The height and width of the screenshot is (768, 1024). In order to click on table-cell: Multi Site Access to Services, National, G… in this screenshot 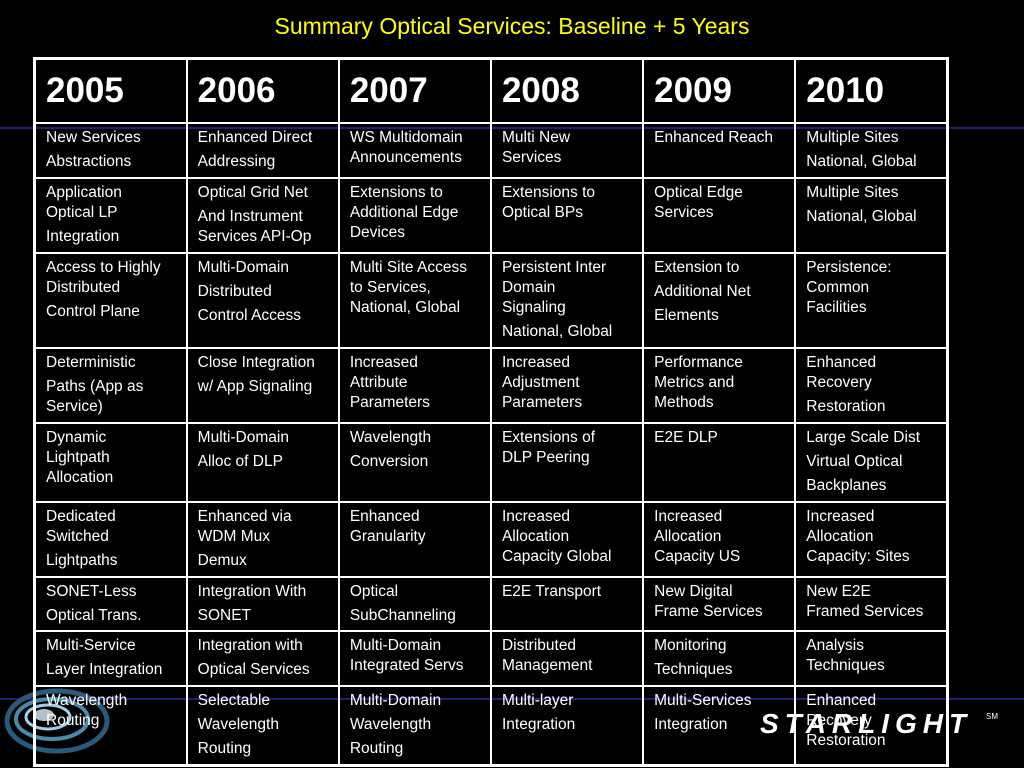, I will do `click(414, 300)`.